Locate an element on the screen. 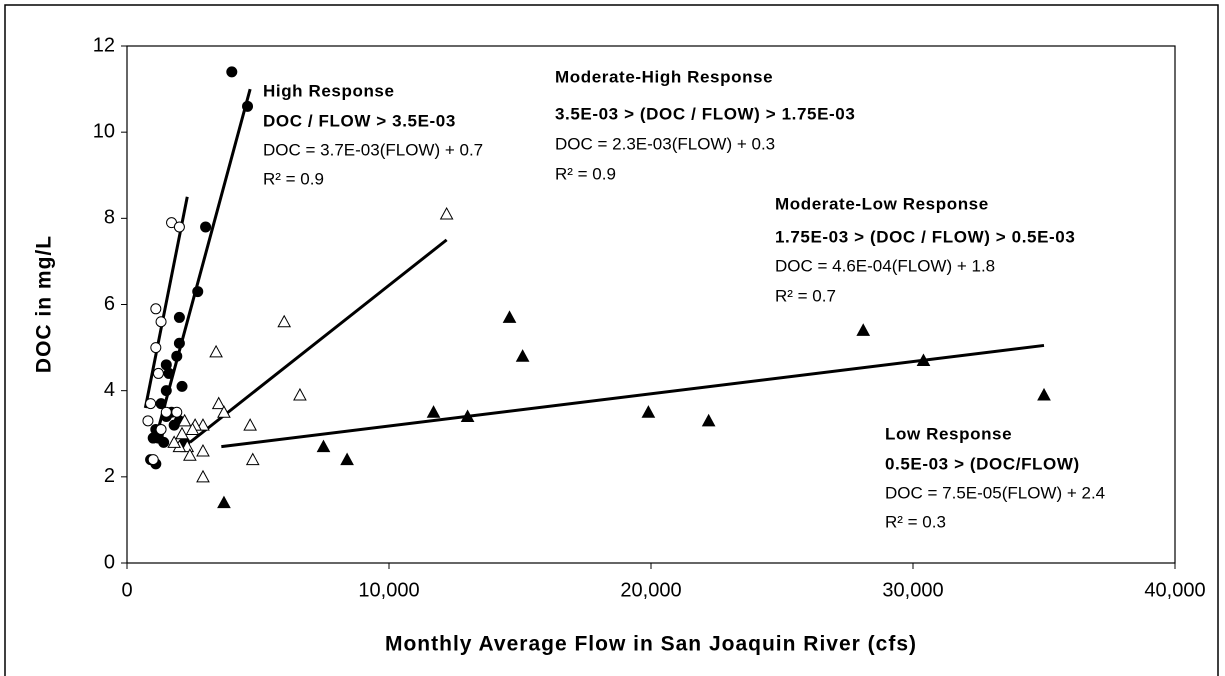 Image resolution: width=1225 pixels, height=676 pixels. annotation-equation: DOC = 7.5E-05(FLOW) + 2.4 is located at coordinates (995, 492).